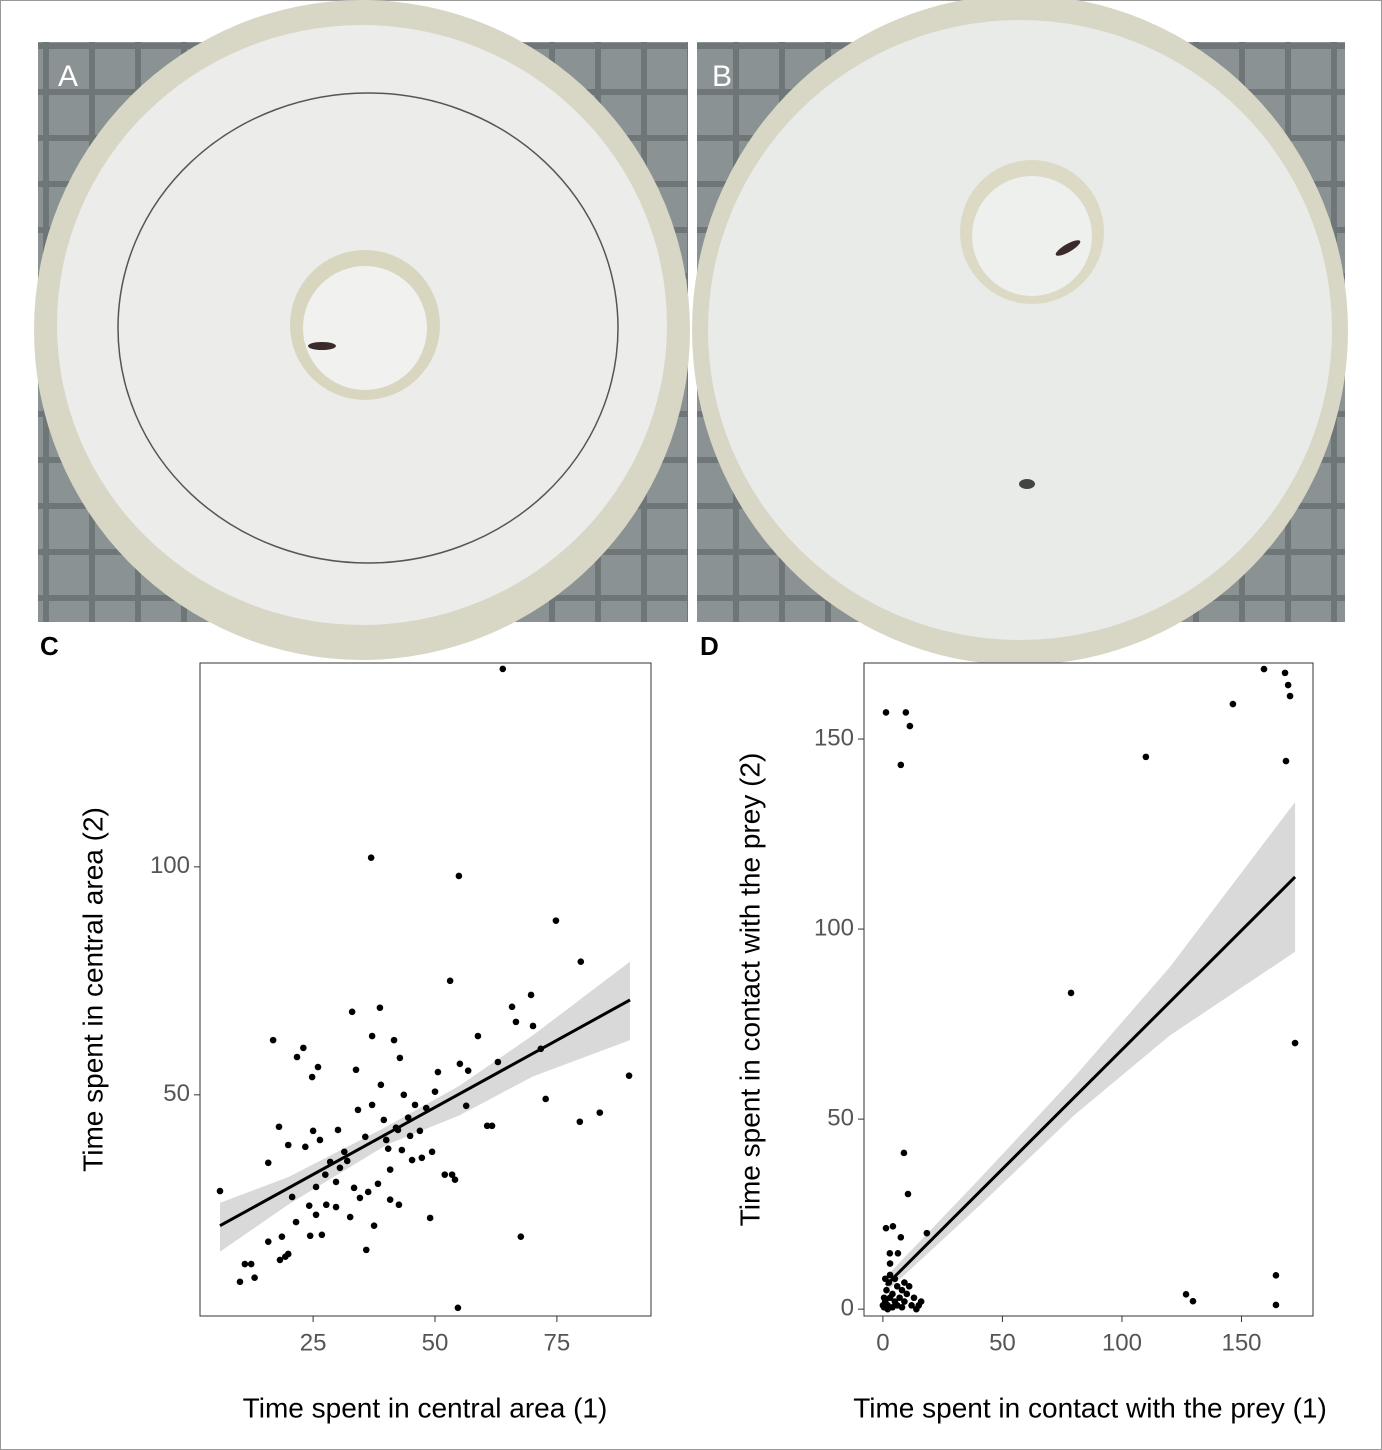 Image resolution: width=1382 pixels, height=1450 pixels. What do you see at coordinates (176, 1093) in the screenshot?
I see `y-tick-label: 50` at bounding box center [176, 1093].